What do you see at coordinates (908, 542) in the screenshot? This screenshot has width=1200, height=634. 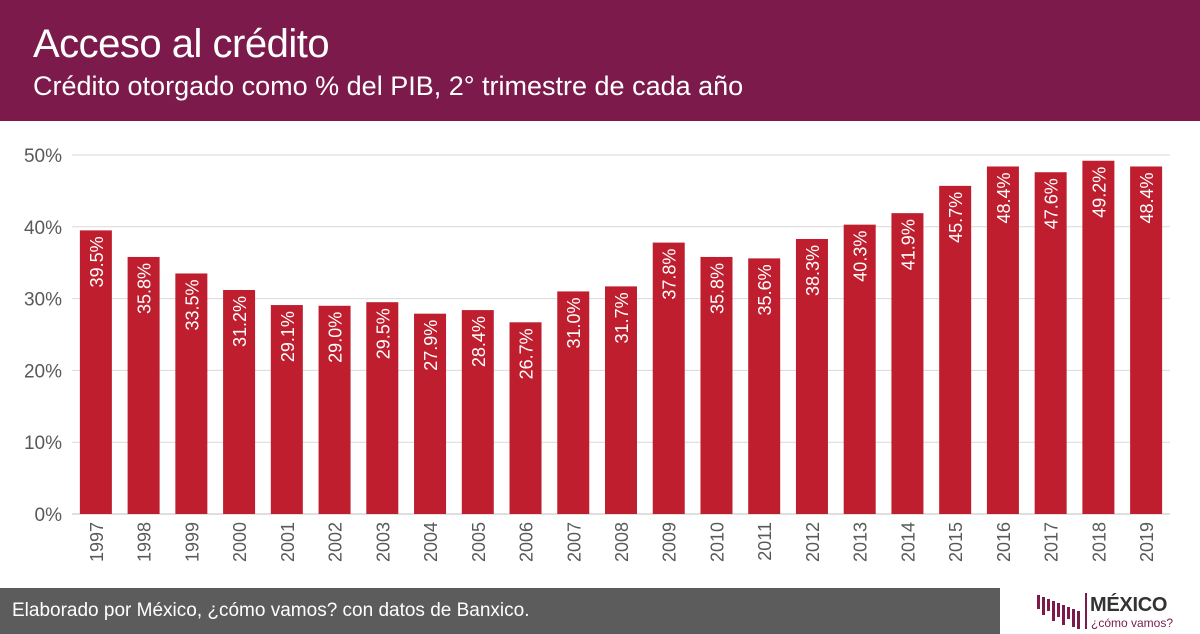 I see `x-tick-label: 2014` at bounding box center [908, 542].